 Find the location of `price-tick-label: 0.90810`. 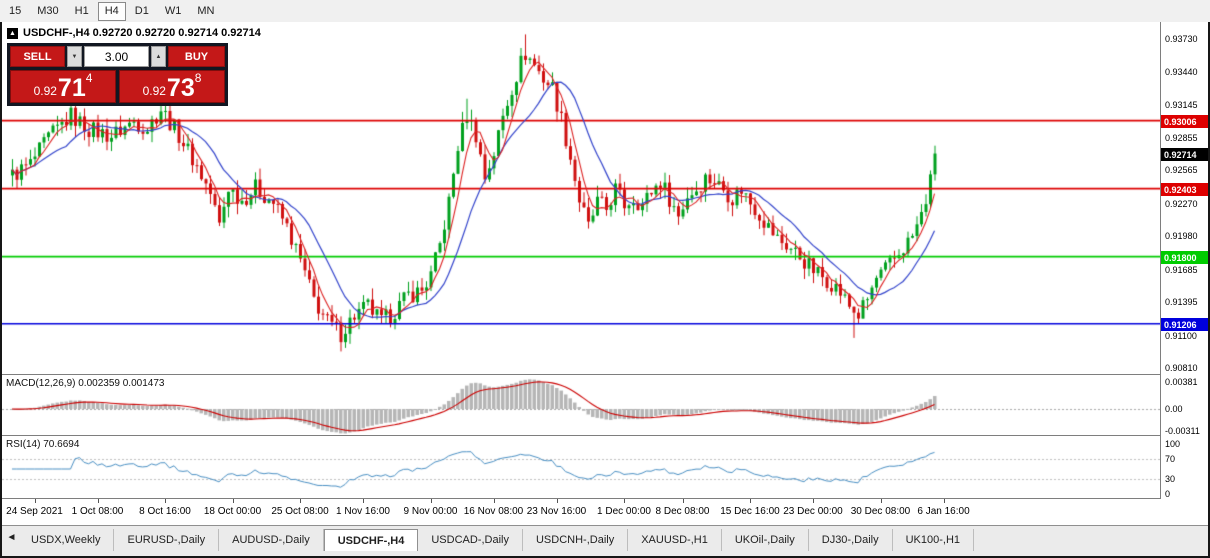

price-tick-label: 0.90810 is located at coordinates (1181, 368).